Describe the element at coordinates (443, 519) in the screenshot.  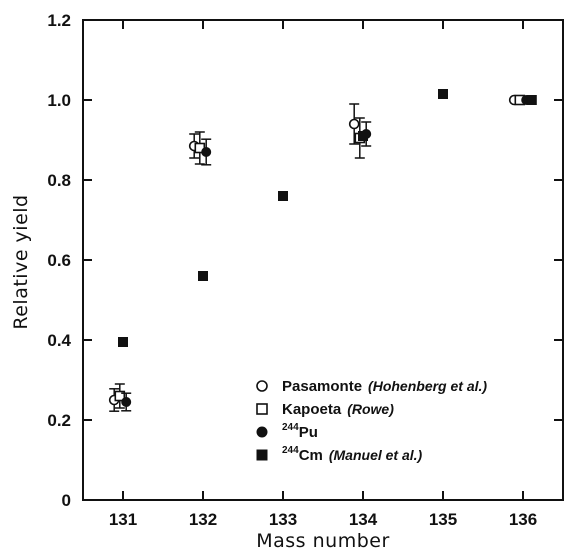
I see `x-tick-label: 135` at that location.